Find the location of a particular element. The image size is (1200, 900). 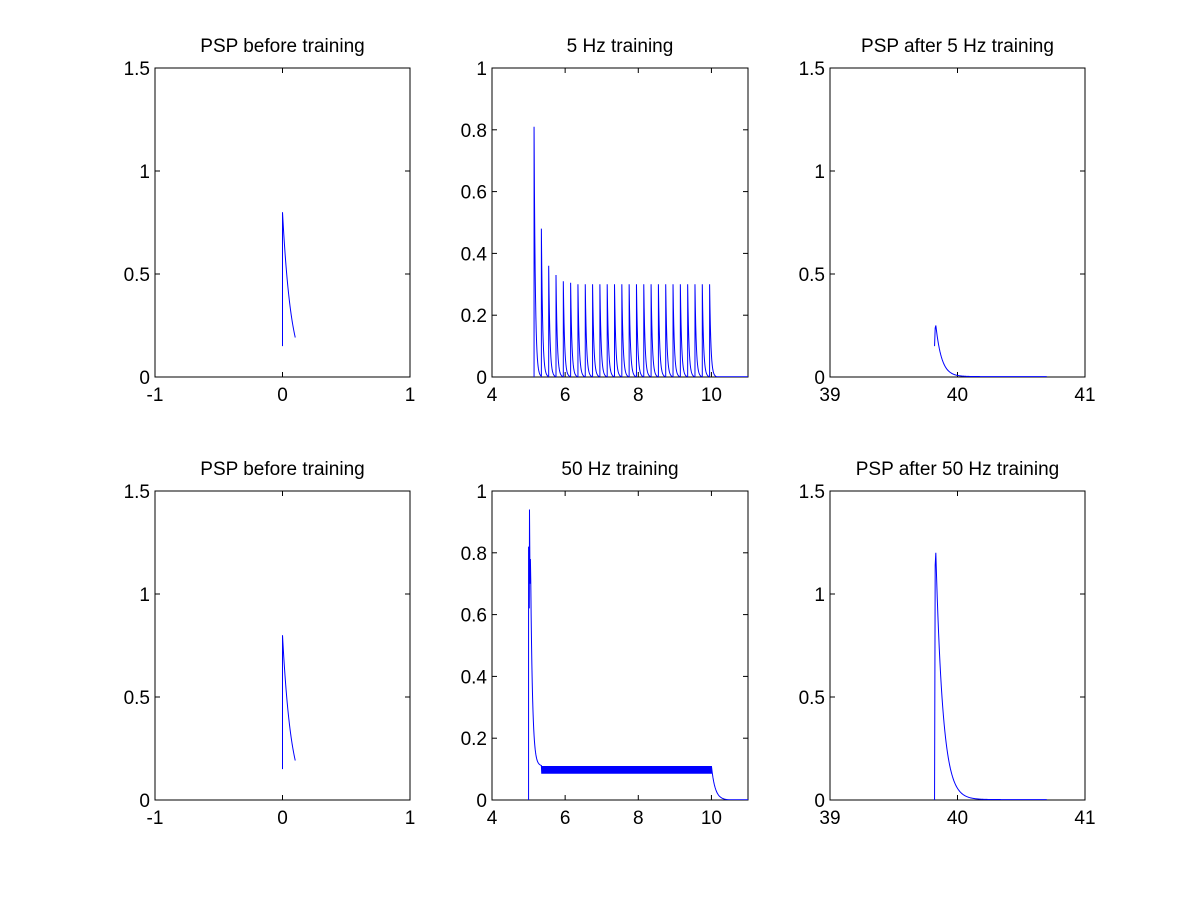

chart-panel-1: PSP before training-1 0 100.511.5 is located at coordinates (270, 221).